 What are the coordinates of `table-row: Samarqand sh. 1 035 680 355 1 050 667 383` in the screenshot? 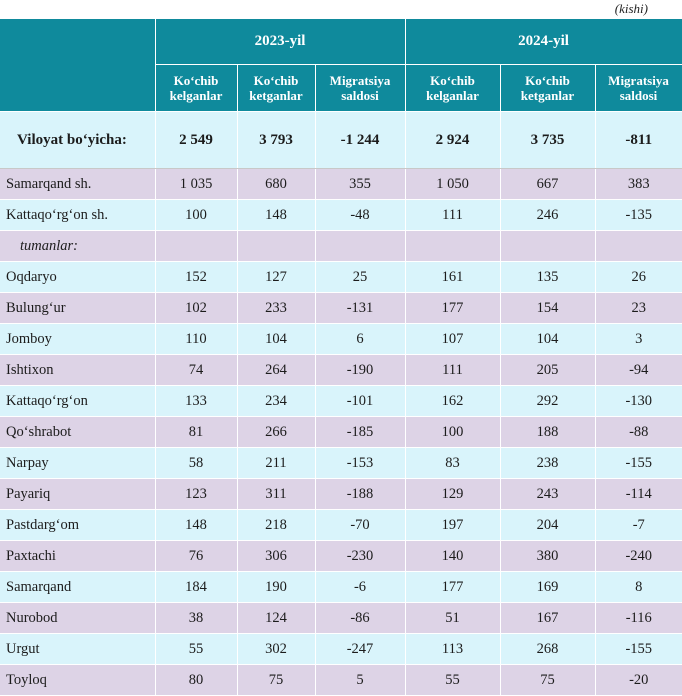 It's located at (341, 184).